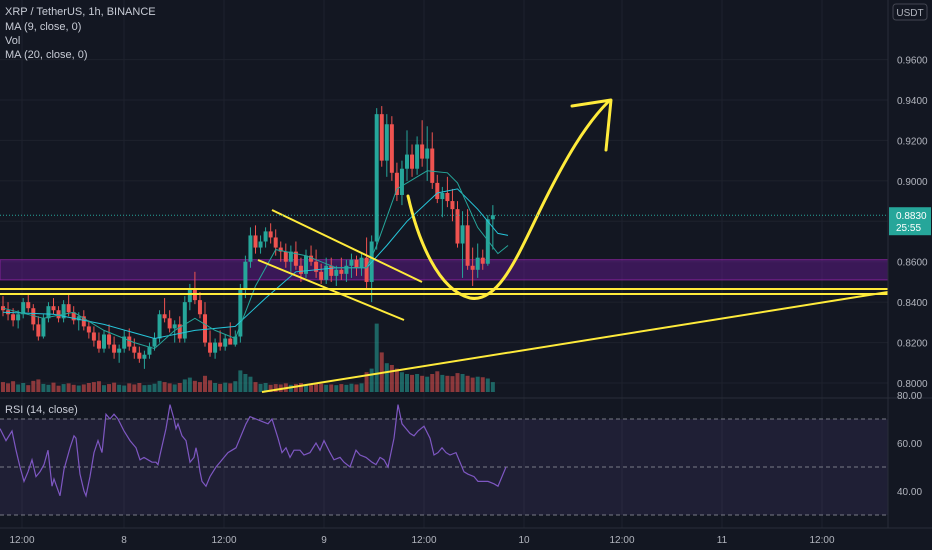 The height and width of the screenshot is (550, 932). Describe the element at coordinates (324, 540) in the screenshot. I see `time-tick-label: 9` at that location.